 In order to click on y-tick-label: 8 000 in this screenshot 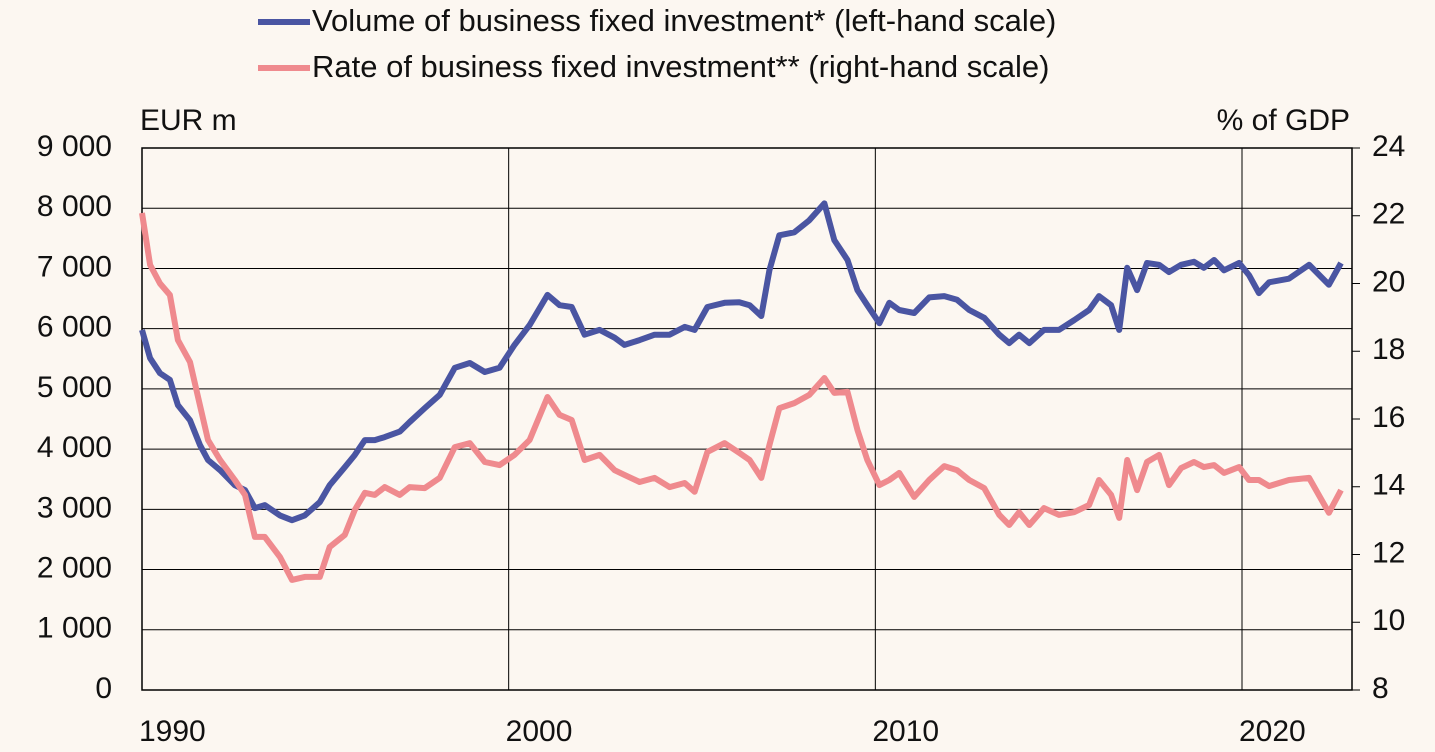, I will do `click(74, 206)`.